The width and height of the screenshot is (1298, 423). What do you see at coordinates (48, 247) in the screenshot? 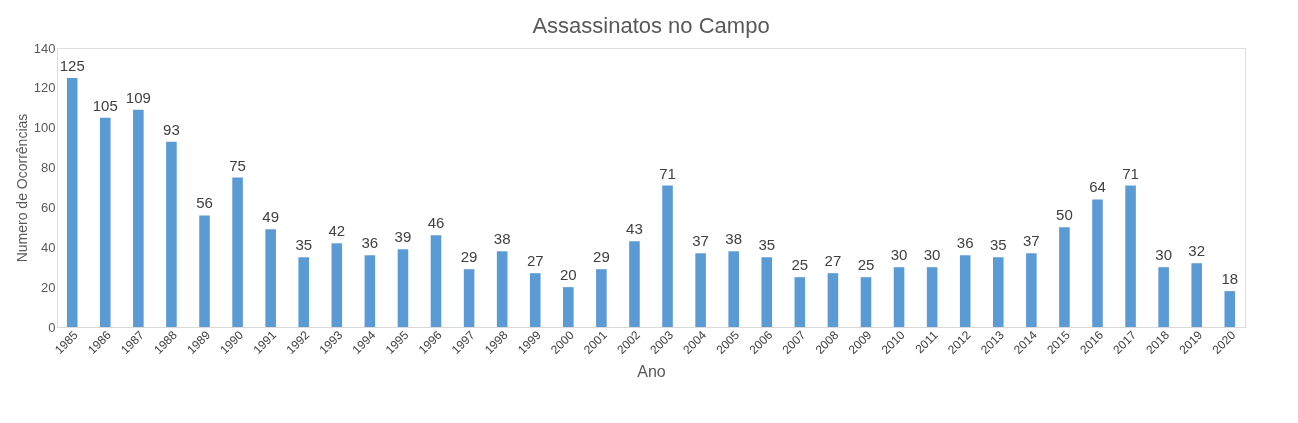
I see `y-tick-label: 40` at bounding box center [48, 247].